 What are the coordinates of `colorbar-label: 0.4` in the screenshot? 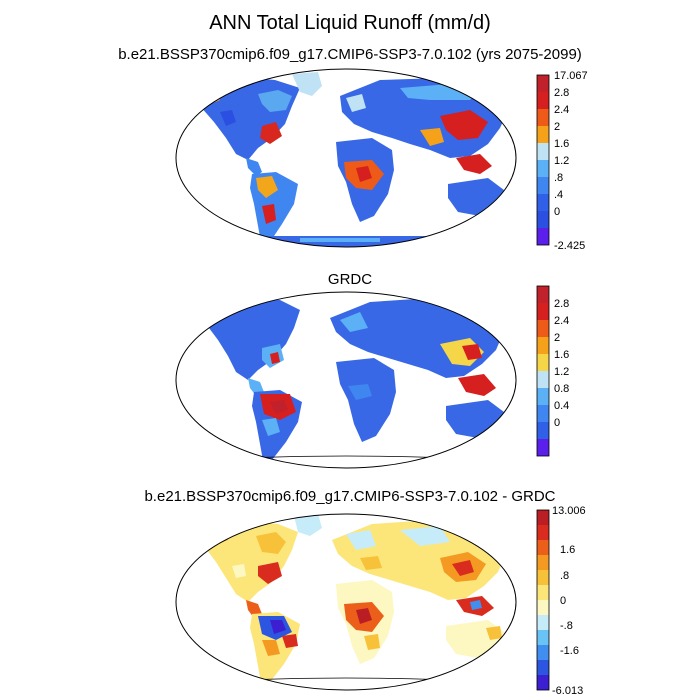 It's located at (561, 406).